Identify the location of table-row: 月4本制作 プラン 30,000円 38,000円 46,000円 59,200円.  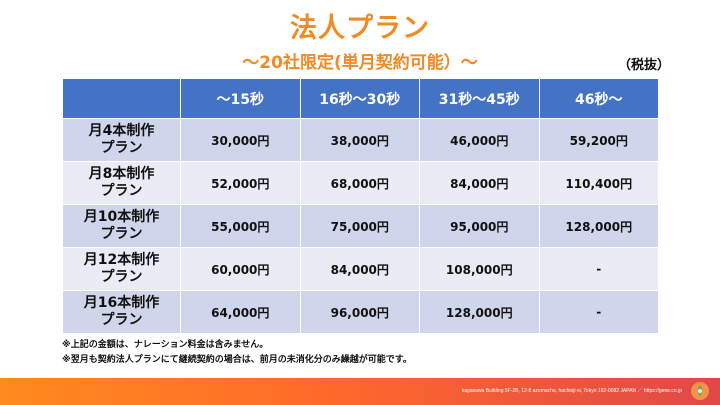
(360, 140).